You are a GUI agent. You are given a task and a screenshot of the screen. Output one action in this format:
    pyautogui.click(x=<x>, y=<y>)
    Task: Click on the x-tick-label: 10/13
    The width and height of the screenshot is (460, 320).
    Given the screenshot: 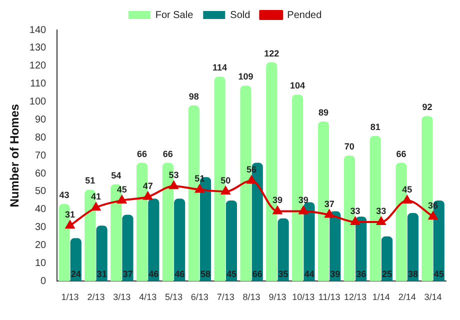 What is the action you would take?
    pyautogui.click(x=303, y=297)
    